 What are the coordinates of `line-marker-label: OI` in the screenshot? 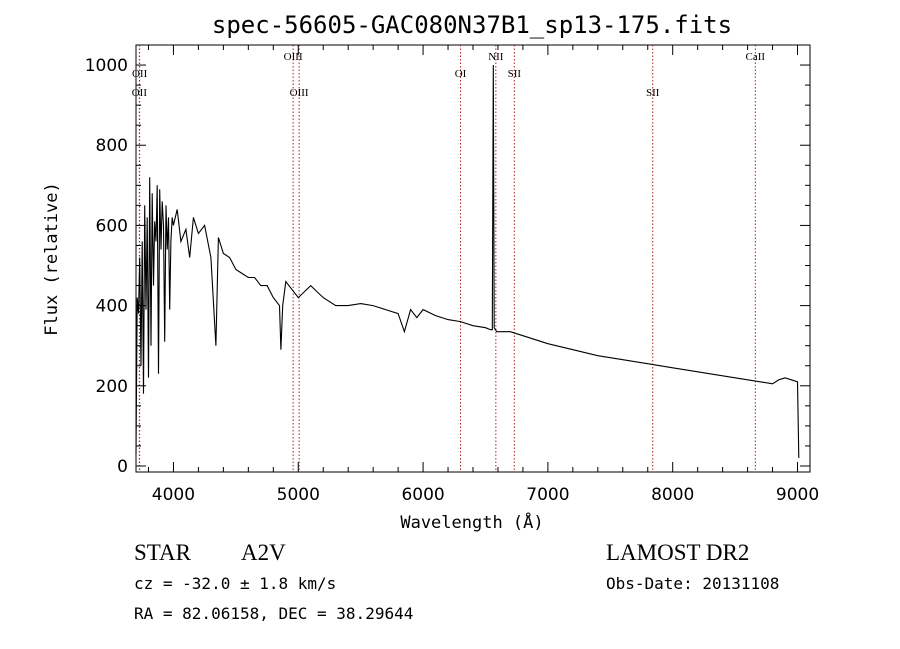 It's located at (461, 74).